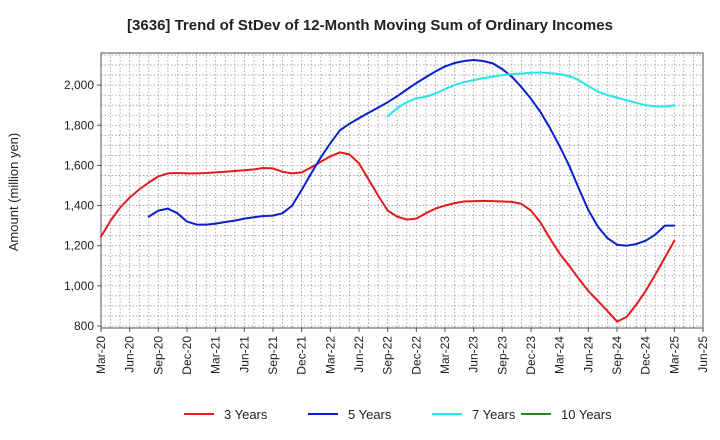 The image size is (720, 440). Describe the element at coordinates (101, 355) in the screenshot. I see `x-tick-label: Mar-20` at that location.